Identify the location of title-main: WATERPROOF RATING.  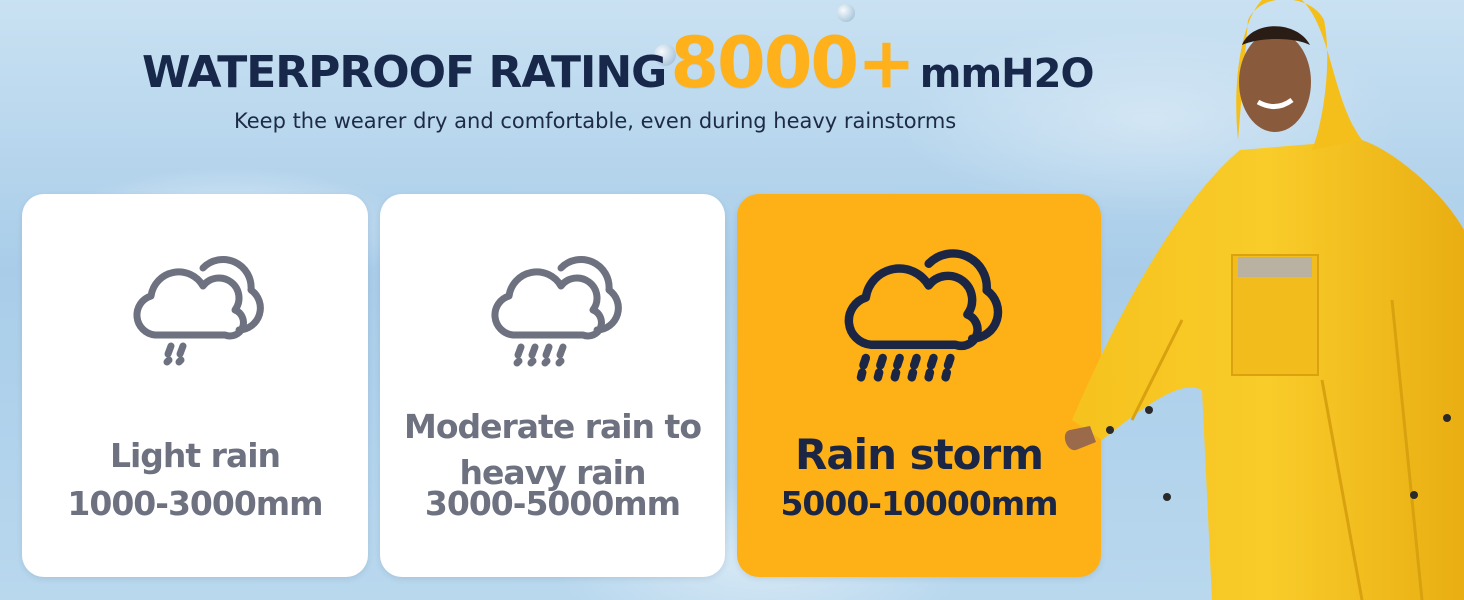
(404, 72).